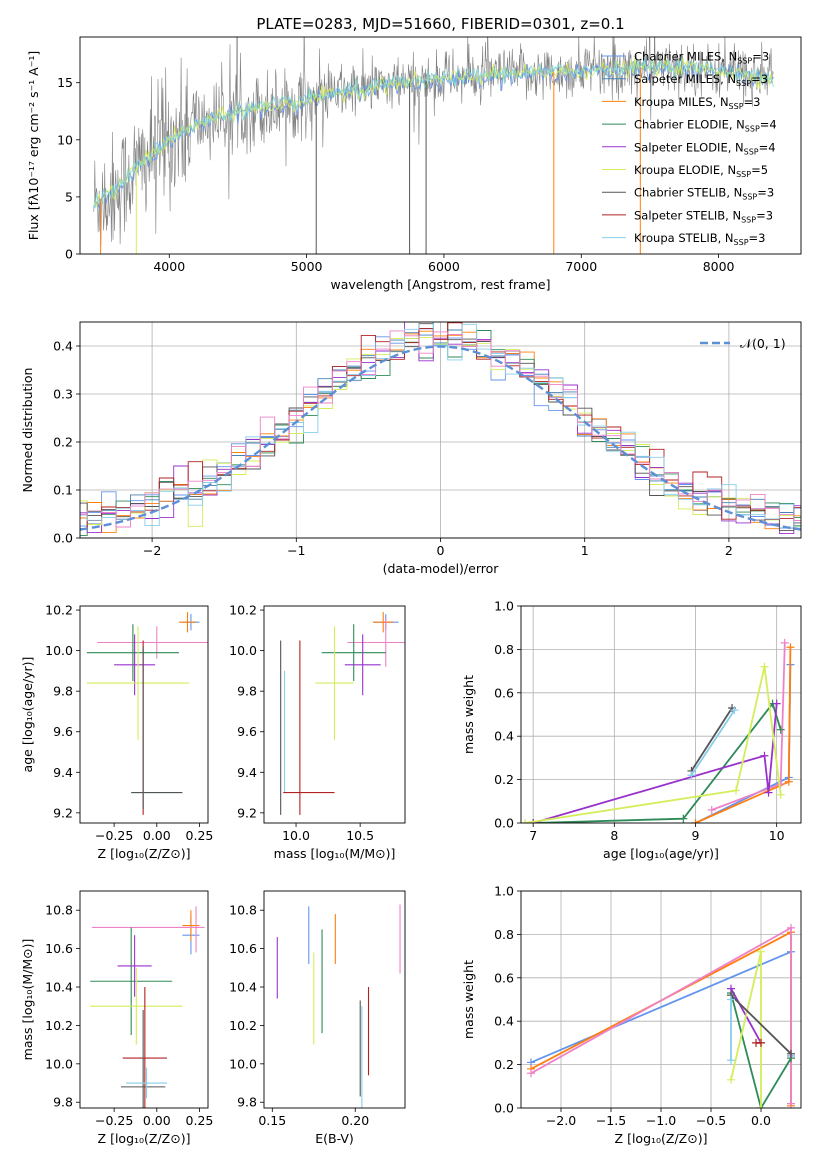 The width and height of the screenshot is (819, 1170). I want to click on y-axis-label: mass [log₁₀(M/M⊙)], so click(27, 1000).